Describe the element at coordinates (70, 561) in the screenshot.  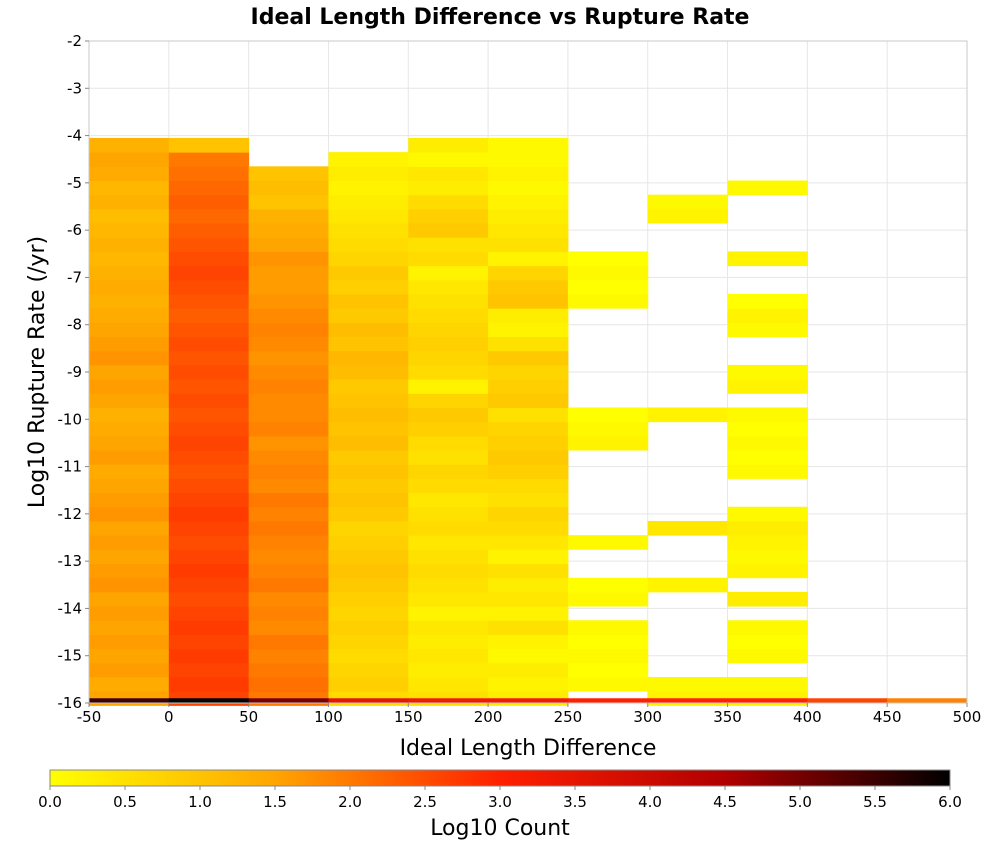
I see `y-tick-label: -13` at that location.